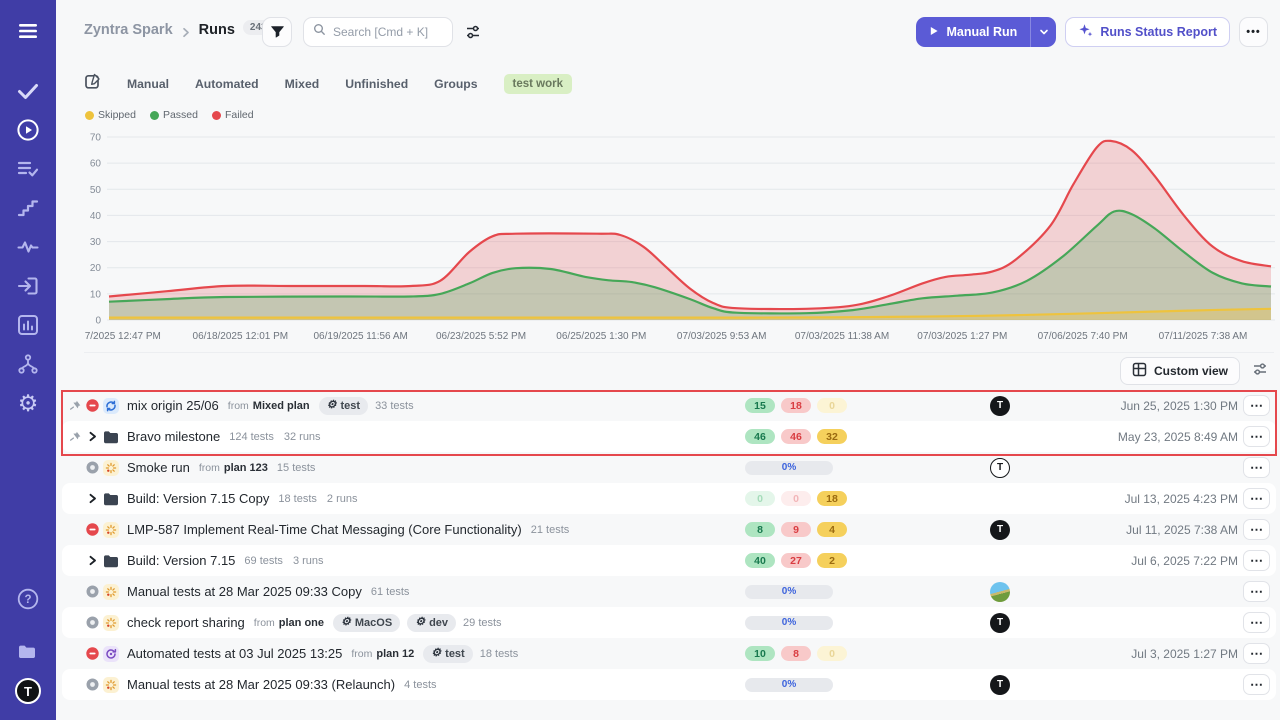 The width and height of the screenshot is (1280, 720). I want to click on workspace-logo: T, so click(28, 691).